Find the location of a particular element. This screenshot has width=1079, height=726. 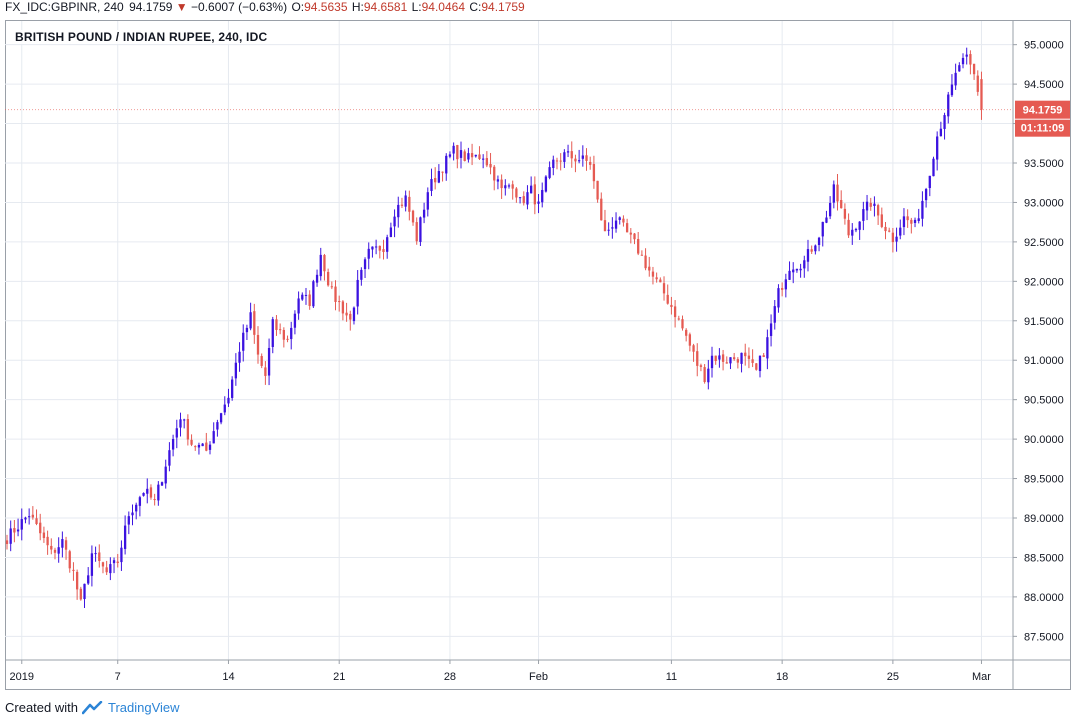

y-tick-label: 89.5000 is located at coordinates (1044, 480).